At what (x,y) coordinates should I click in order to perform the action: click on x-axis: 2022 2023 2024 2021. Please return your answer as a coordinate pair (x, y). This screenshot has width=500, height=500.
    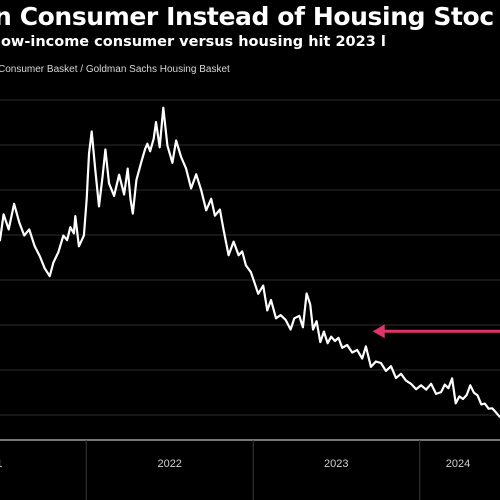
    Looking at the image, I should click on (250, 469).